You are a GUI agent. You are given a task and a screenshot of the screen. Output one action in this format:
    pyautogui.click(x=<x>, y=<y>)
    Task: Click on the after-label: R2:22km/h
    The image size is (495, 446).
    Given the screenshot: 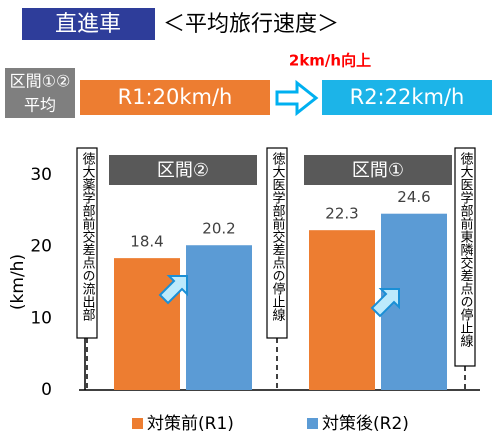 What is the action you would take?
    pyautogui.click(x=407, y=97)
    